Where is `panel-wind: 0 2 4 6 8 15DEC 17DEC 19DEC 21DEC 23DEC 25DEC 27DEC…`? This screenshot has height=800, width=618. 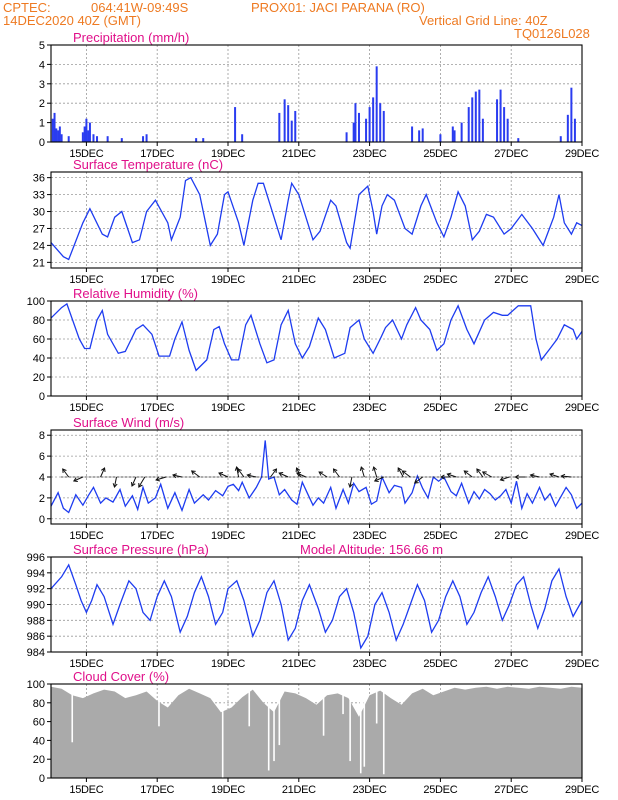
panel-wind: 0 2 4 6 8 15DEC 17DEC 19DEC 21DEC 23DEC 25DEC 27DEC… is located at coordinates (319, 478).